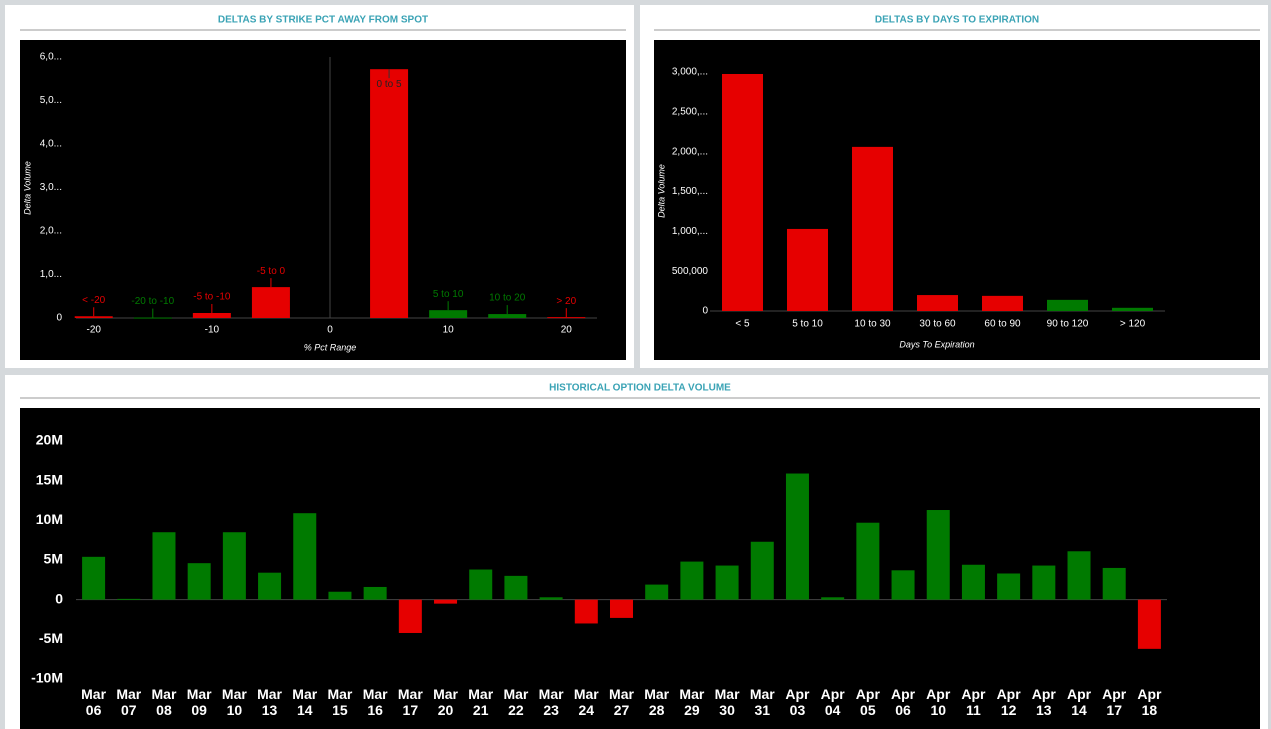 Image resolution: width=1271 pixels, height=729 pixels. What do you see at coordinates (621, 702) in the screenshot?
I see `x-tick-label: Mar 27` at bounding box center [621, 702].